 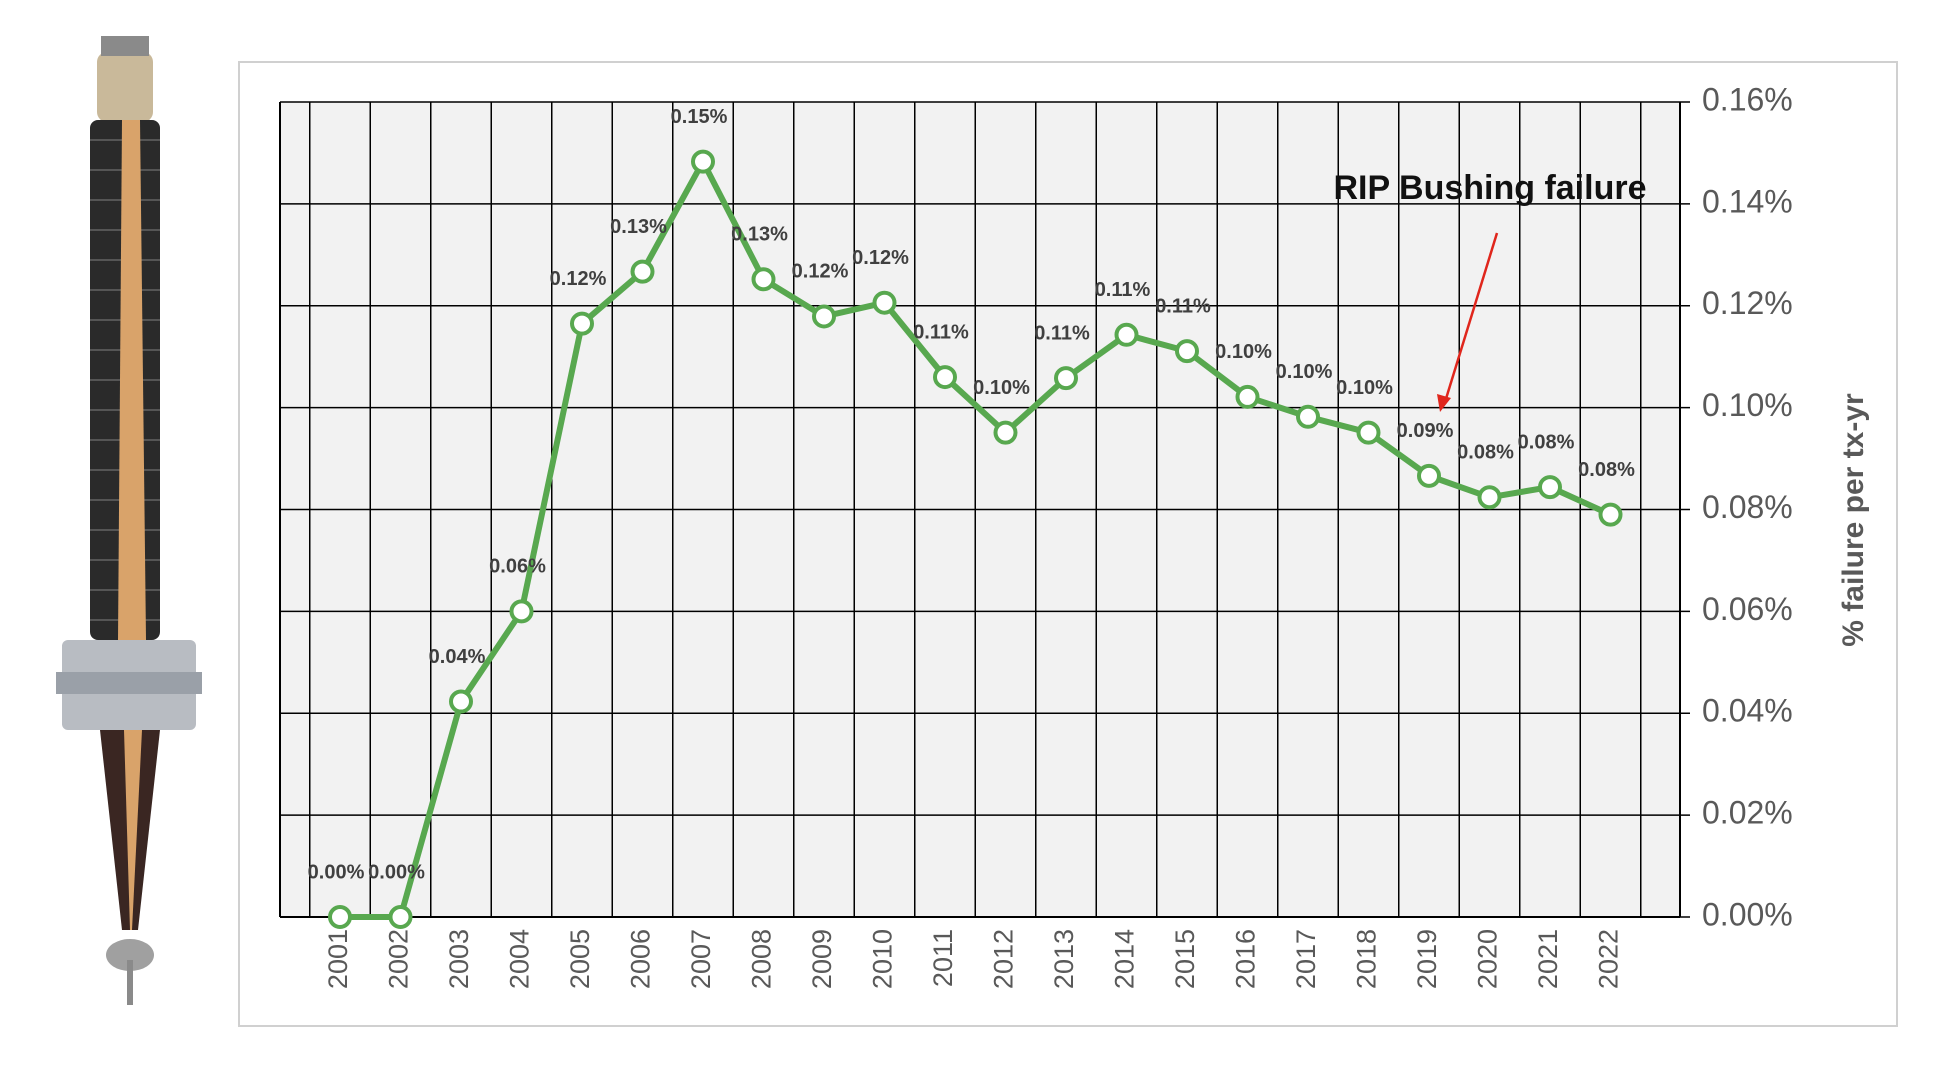 What do you see at coordinates (1004, 959) in the screenshot?
I see `x-tick-label: 2012` at bounding box center [1004, 959].